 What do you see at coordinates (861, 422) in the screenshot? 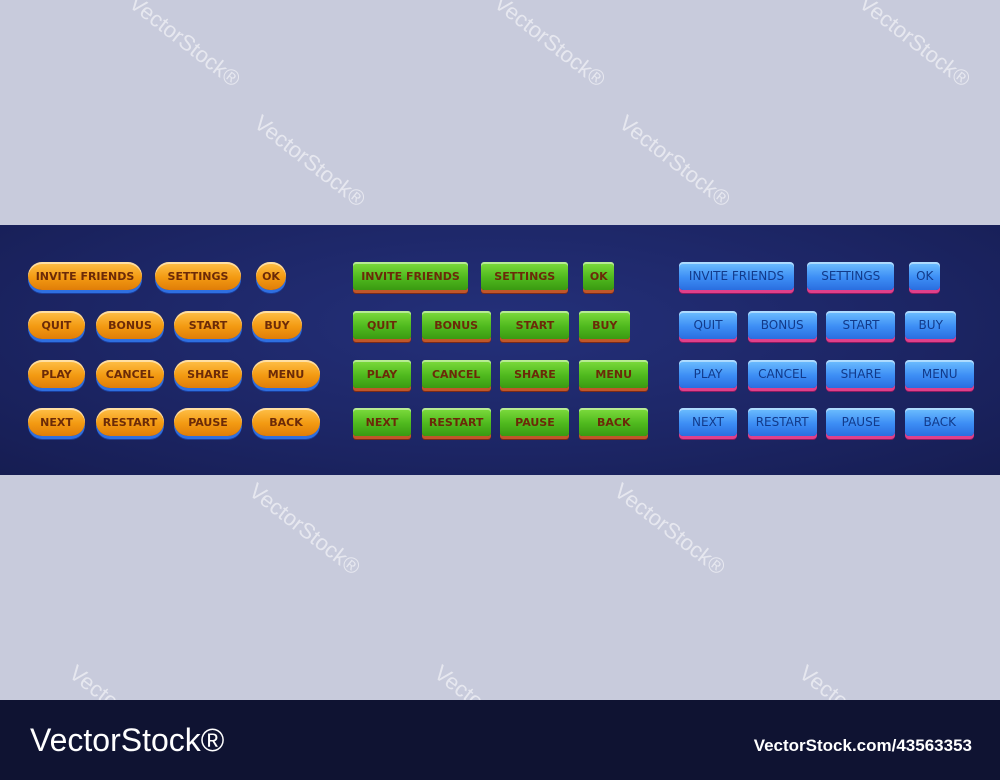
I see `blue-pause-button: PAUSE` at bounding box center [861, 422].